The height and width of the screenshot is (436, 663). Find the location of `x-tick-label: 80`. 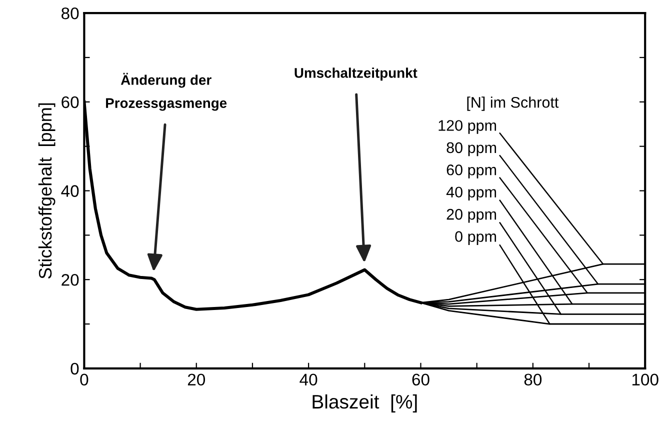

x-tick-label: 80 is located at coordinates (533, 380).